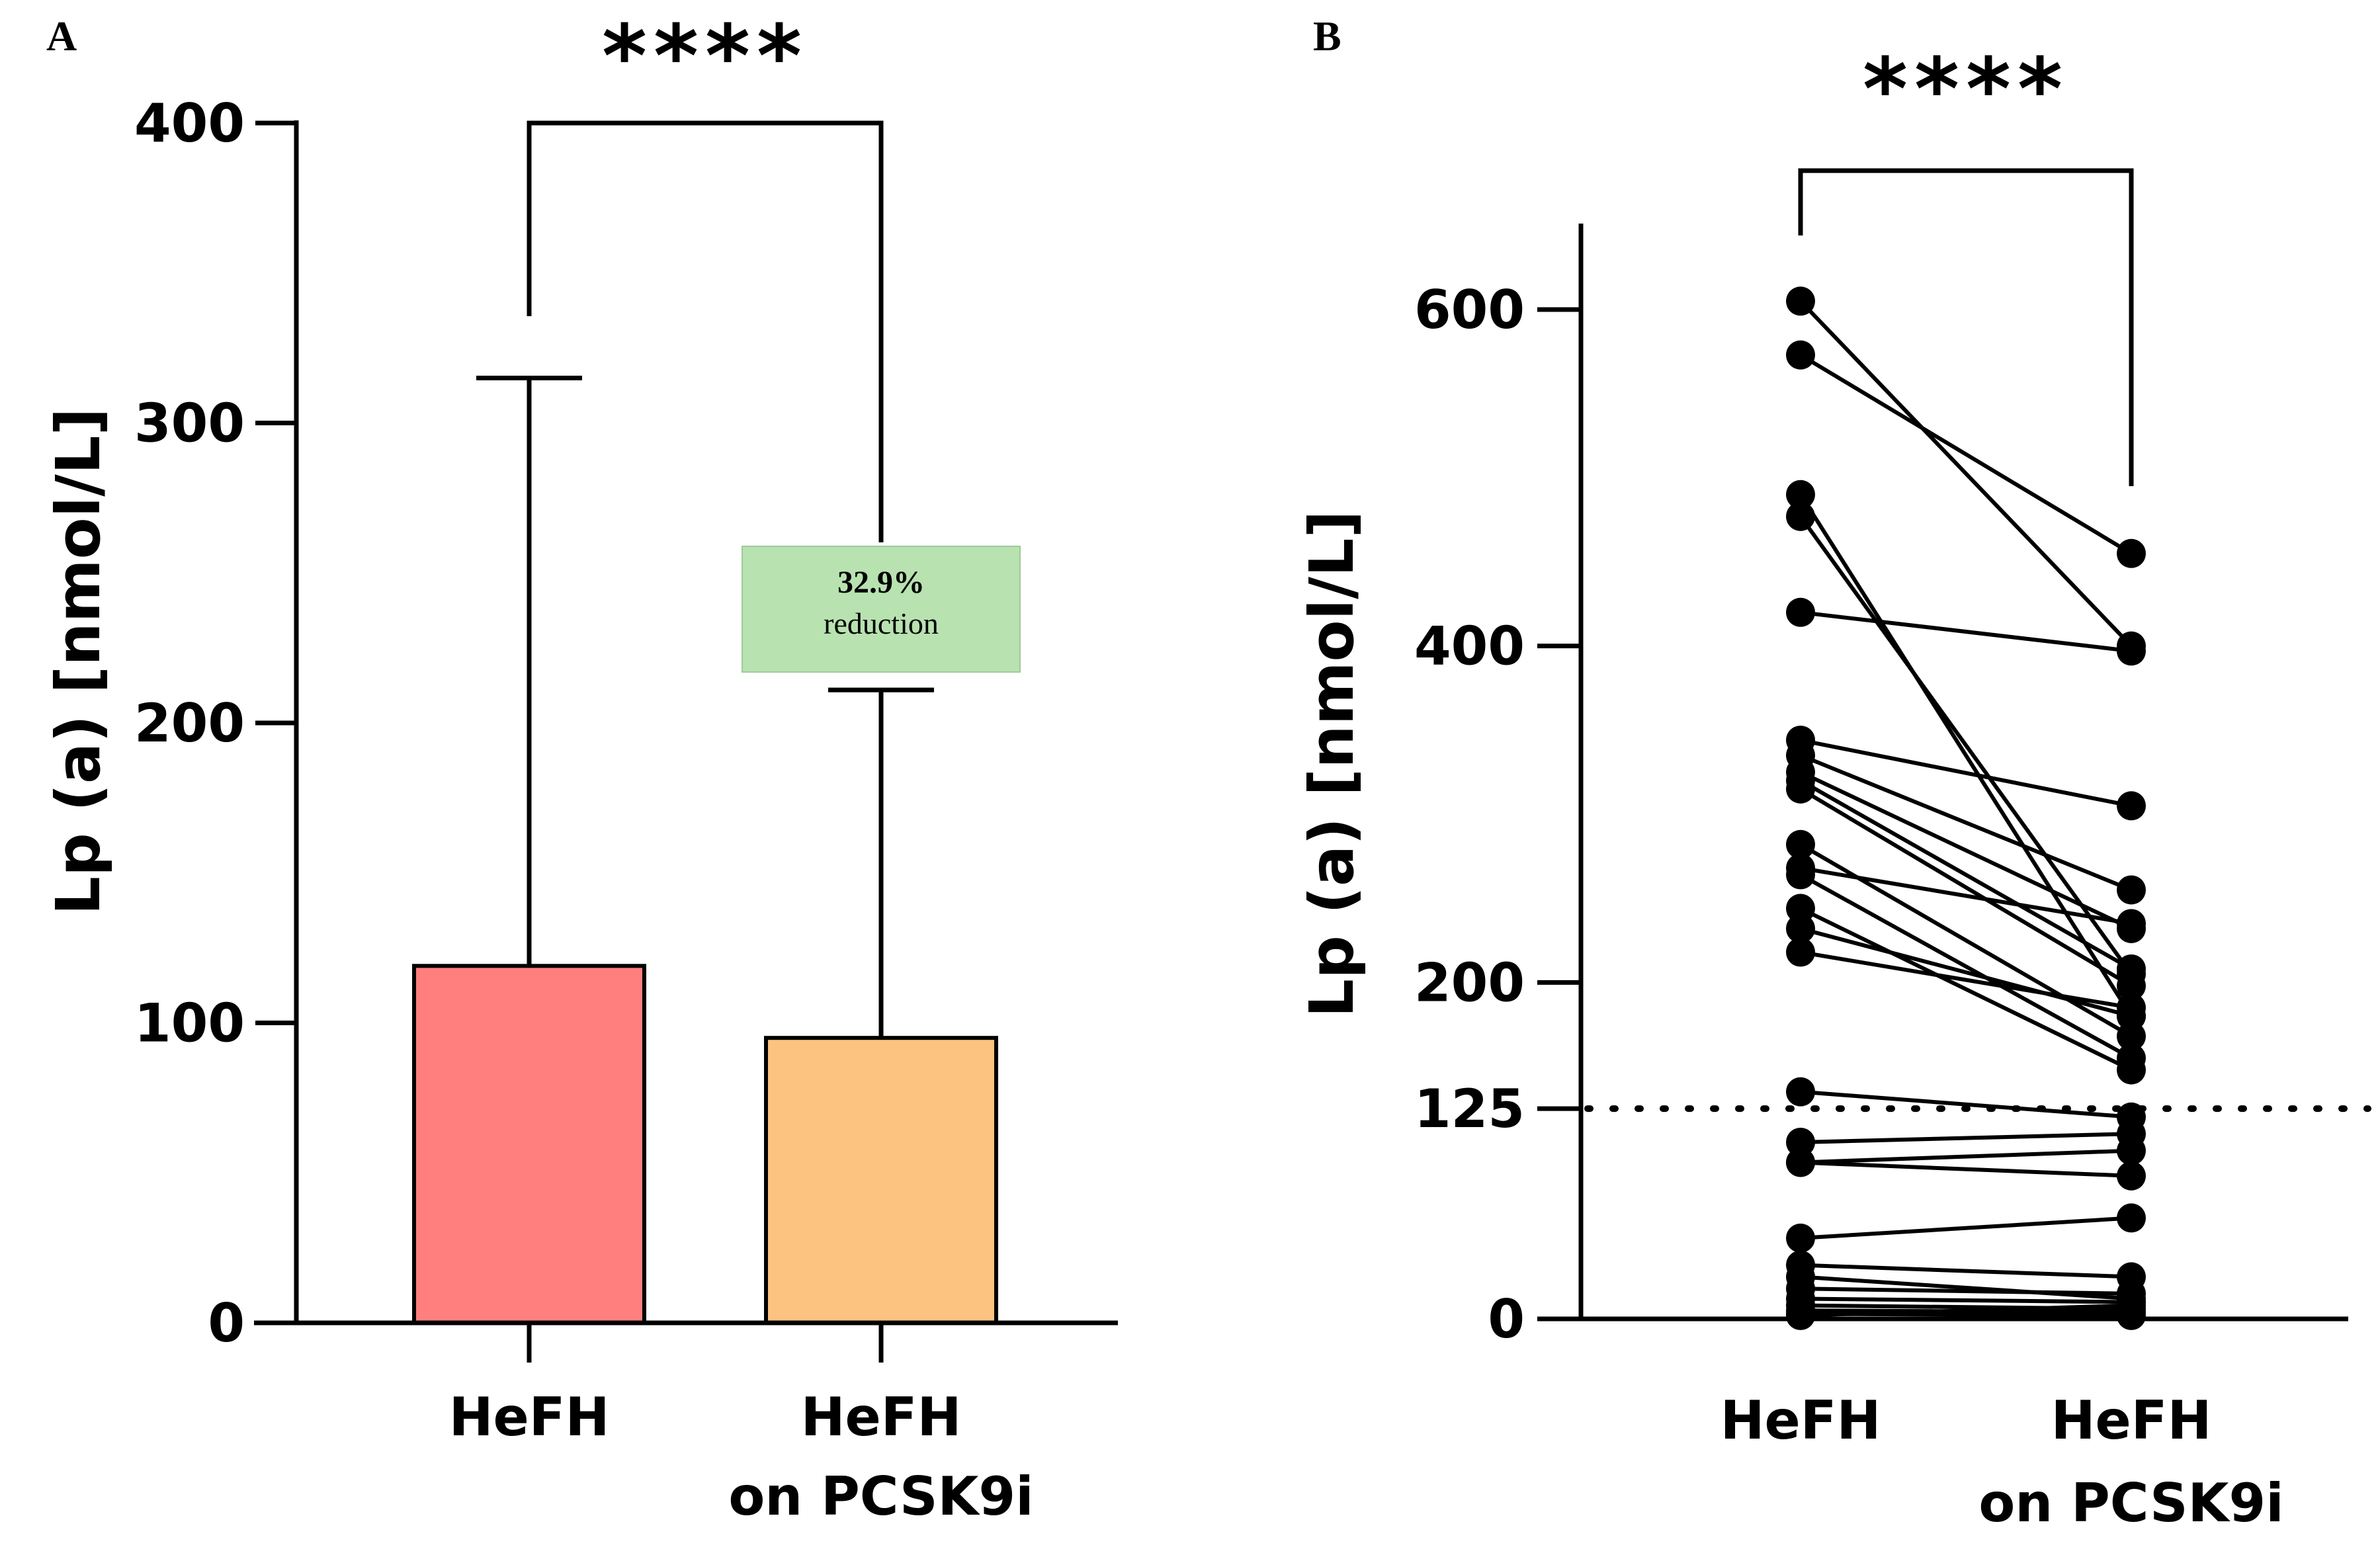 The height and width of the screenshot is (1557, 2380). What do you see at coordinates (2130, 1503) in the screenshot?
I see `panel-b-category-label: on PCSK9i` at bounding box center [2130, 1503].